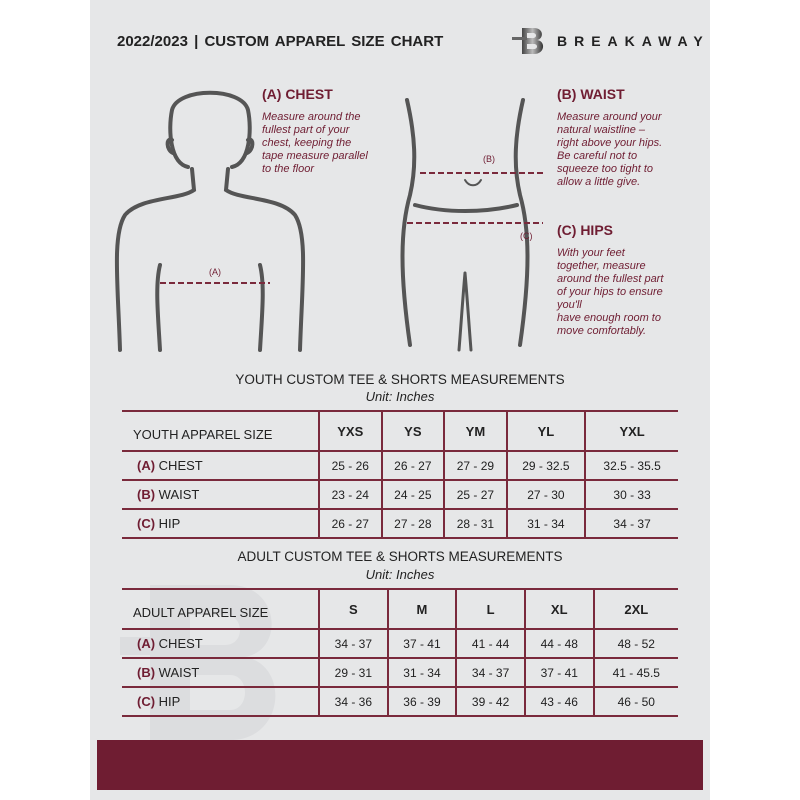 This screenshot has width=800, height=800. I want to click on measure-value: 39 - 42, so click(490, 701).